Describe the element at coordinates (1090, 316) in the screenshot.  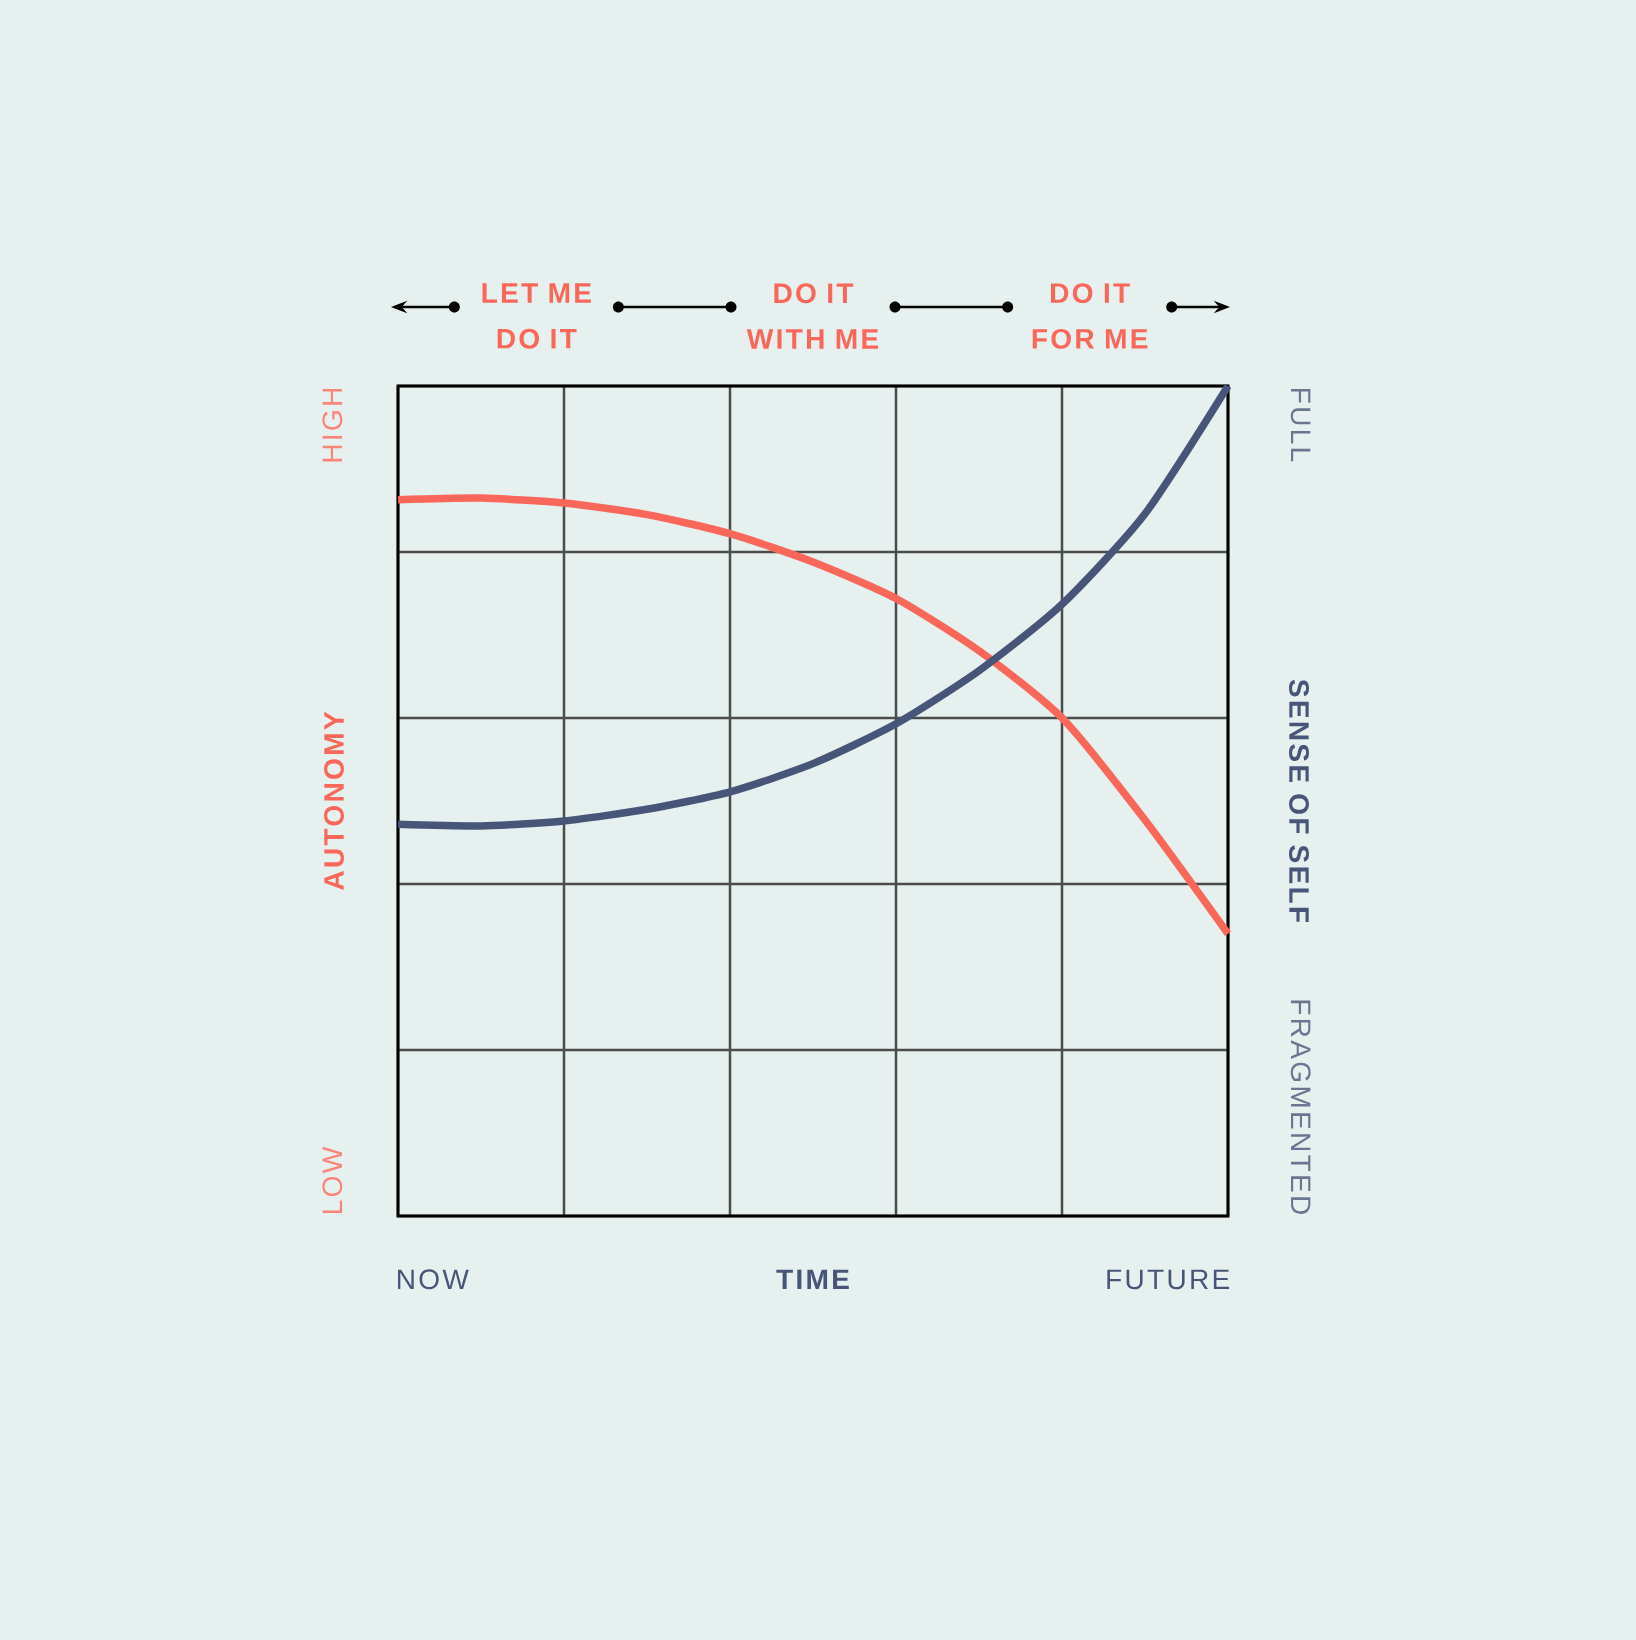
I see `text: DO IT FOR ME` at that location.